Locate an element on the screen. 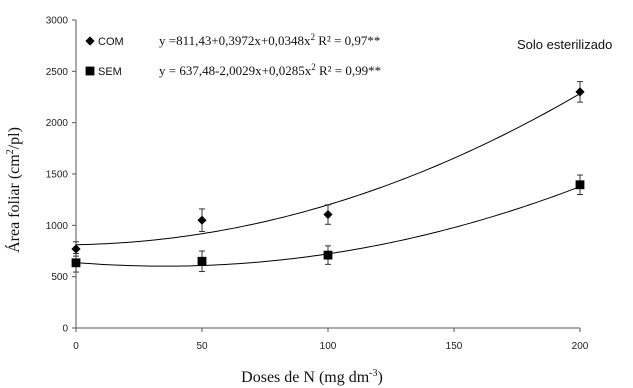 This screenshot has height=388, width=633. x-axis-title: Doses de N (mg dm-3) is located at coordinates (312, 377).